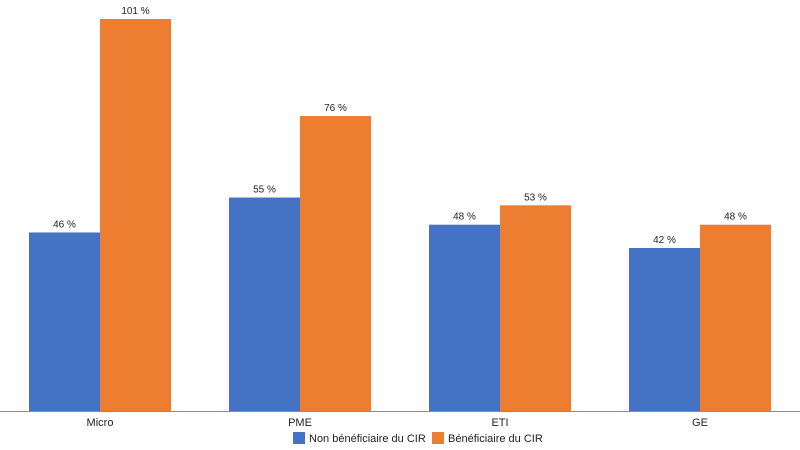 This screenshot has height=450, width=800. Describe the element at coordinates (64, 224) in the screenshot. I see `data-label-micro-series-1: 46 %` at that location.